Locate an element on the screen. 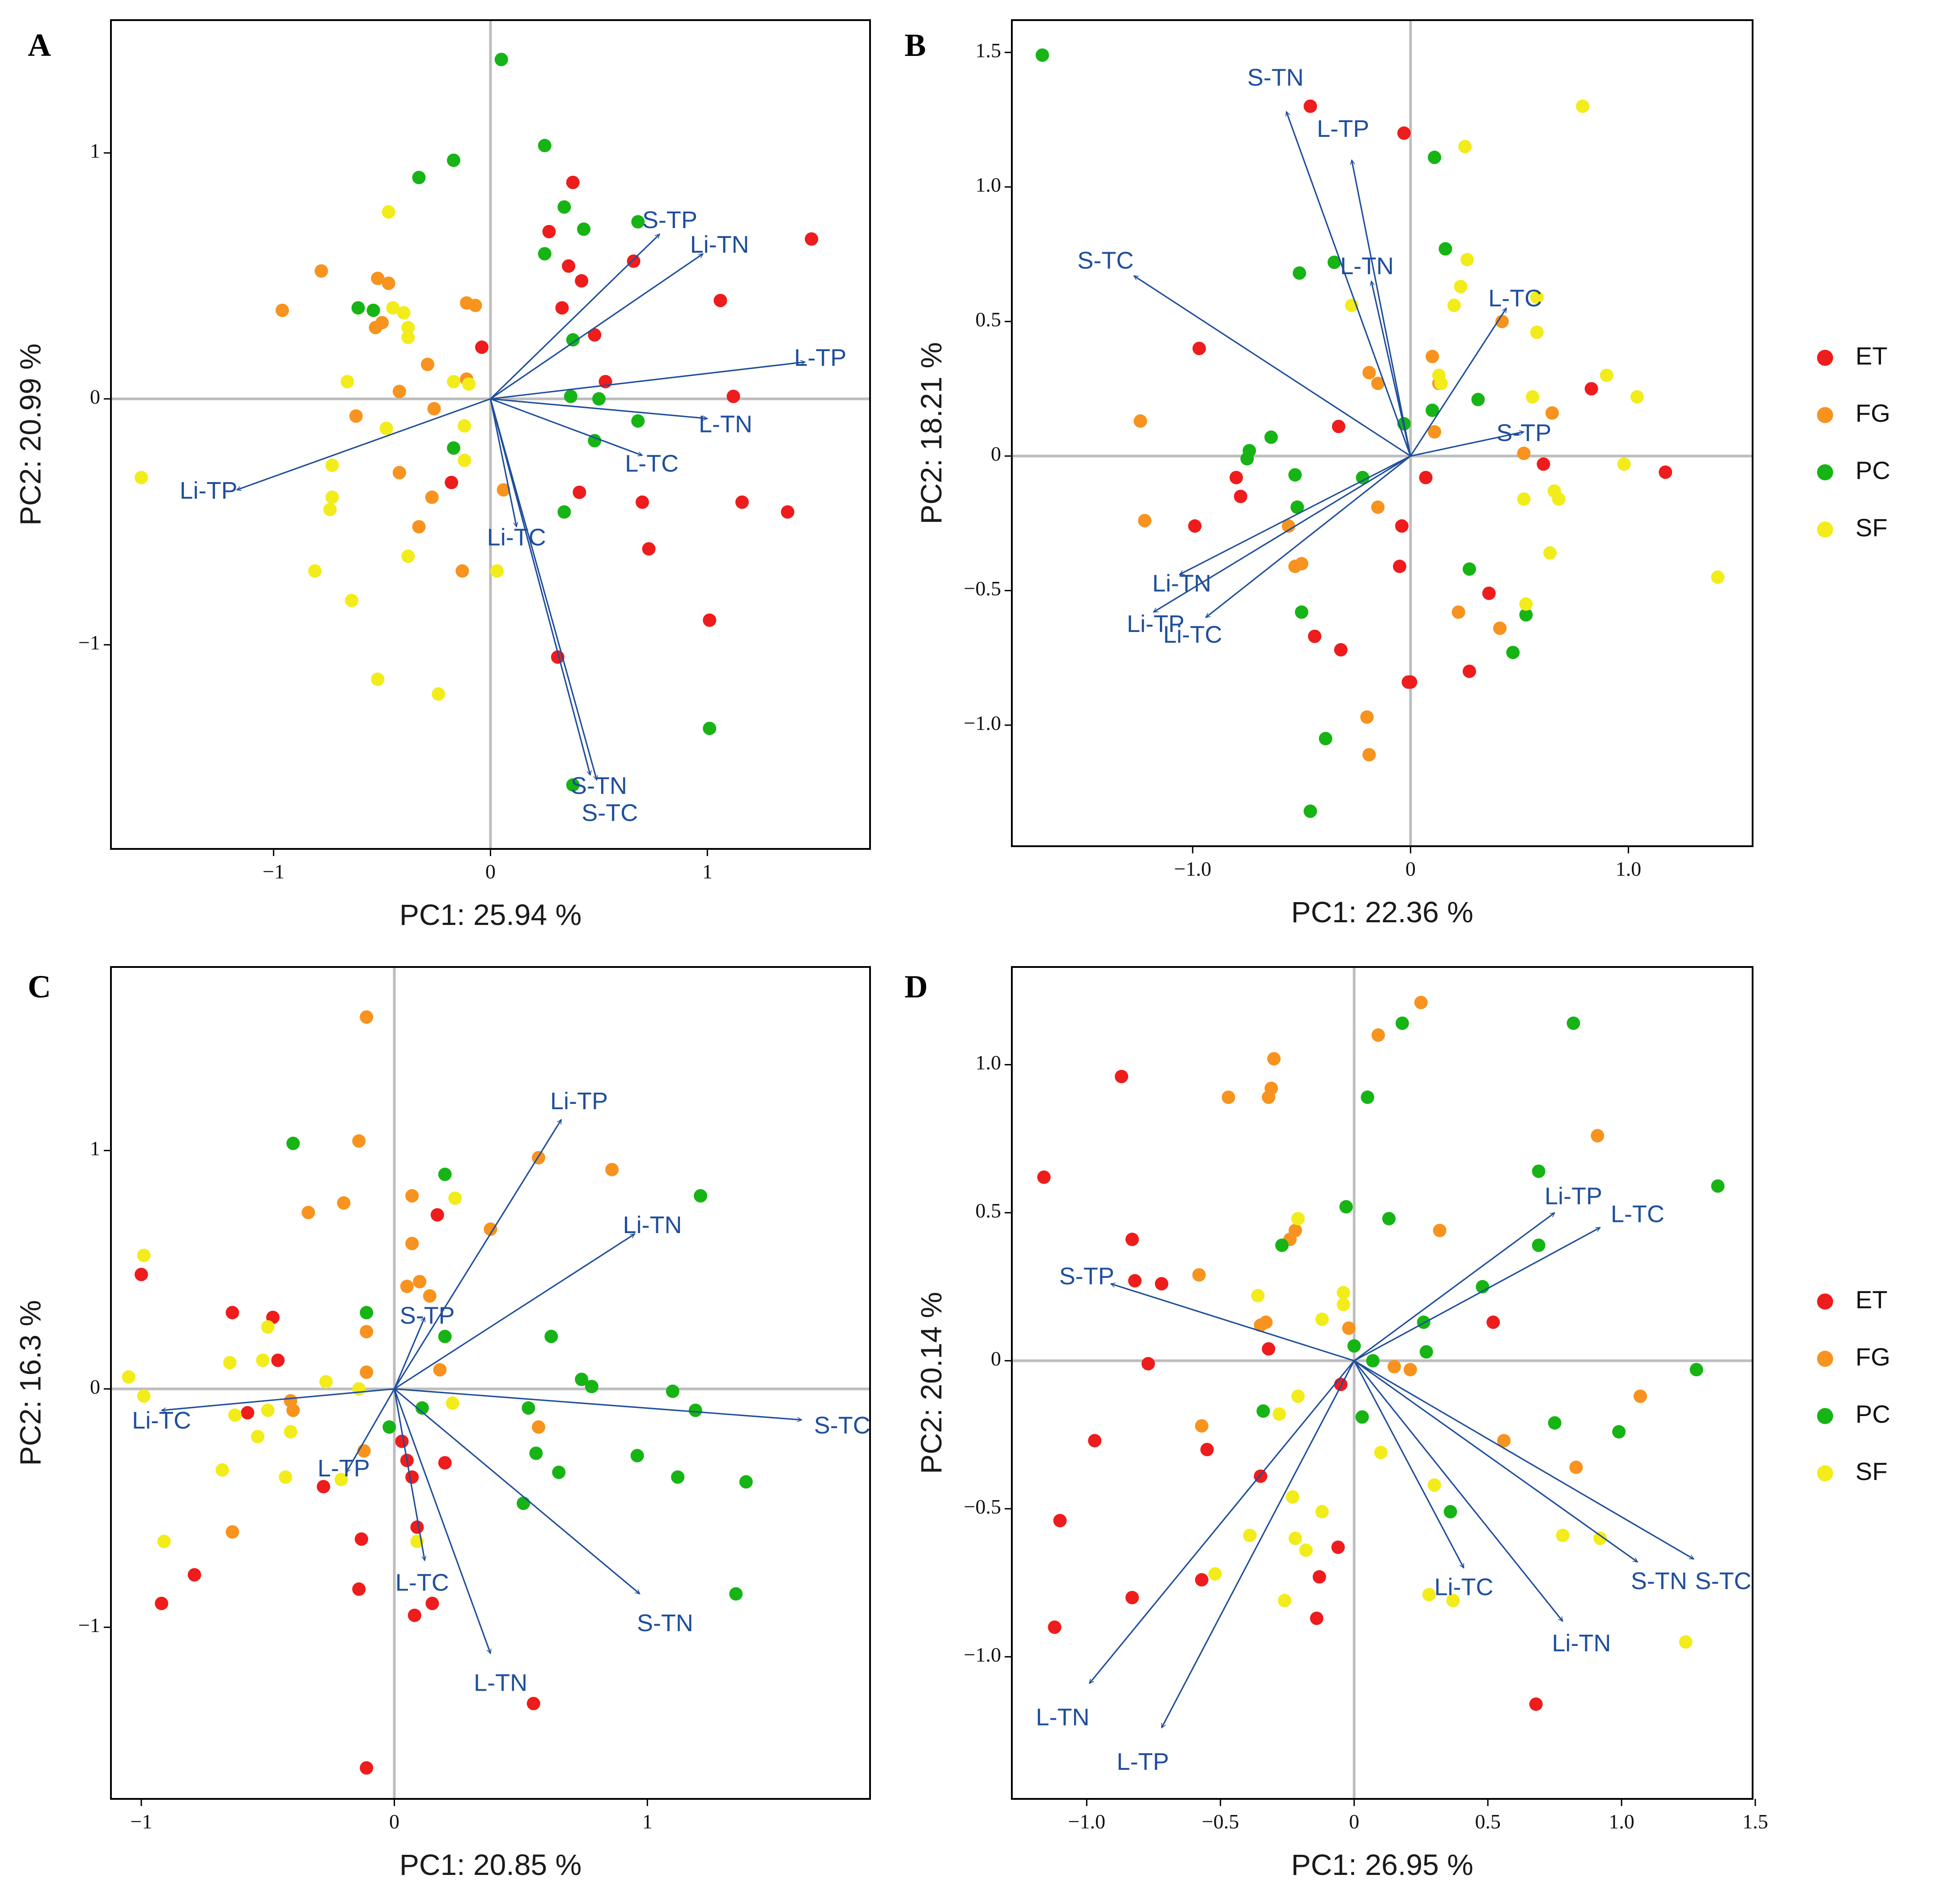  loading-arrow-l-tp is located at coordinates (647, 381).